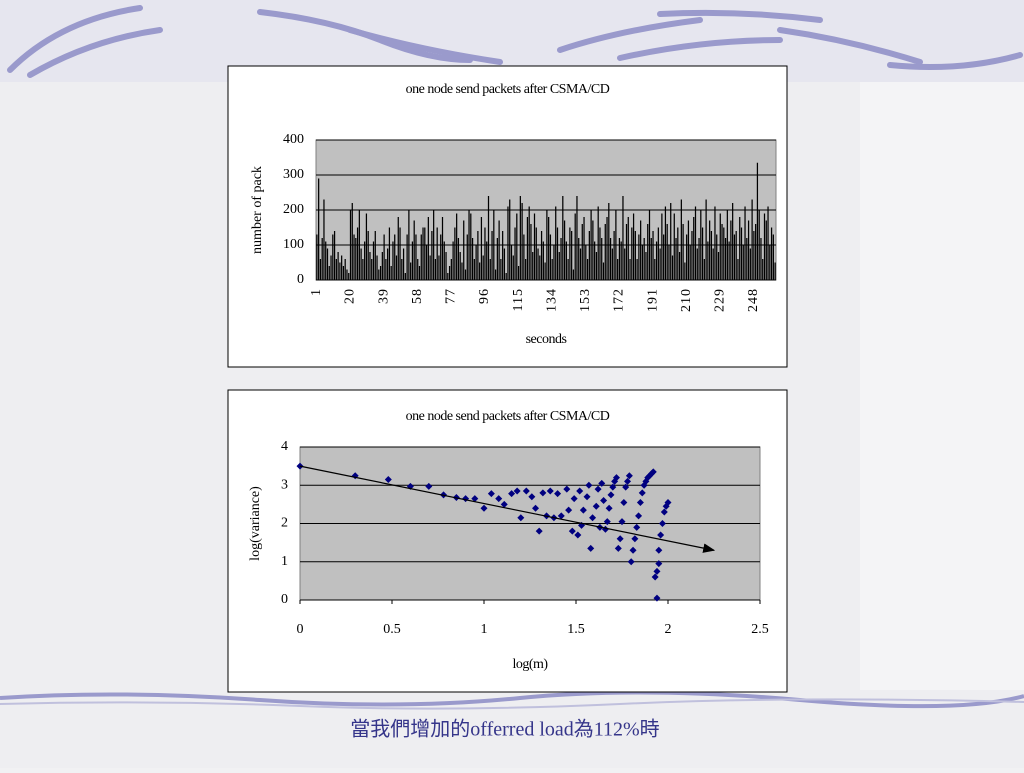 The image size is (1024, 773). What do you see at coordinates (585, 300) in the screenshot?
I see `x-tick-label: 153` at bounding box center [585, 300].